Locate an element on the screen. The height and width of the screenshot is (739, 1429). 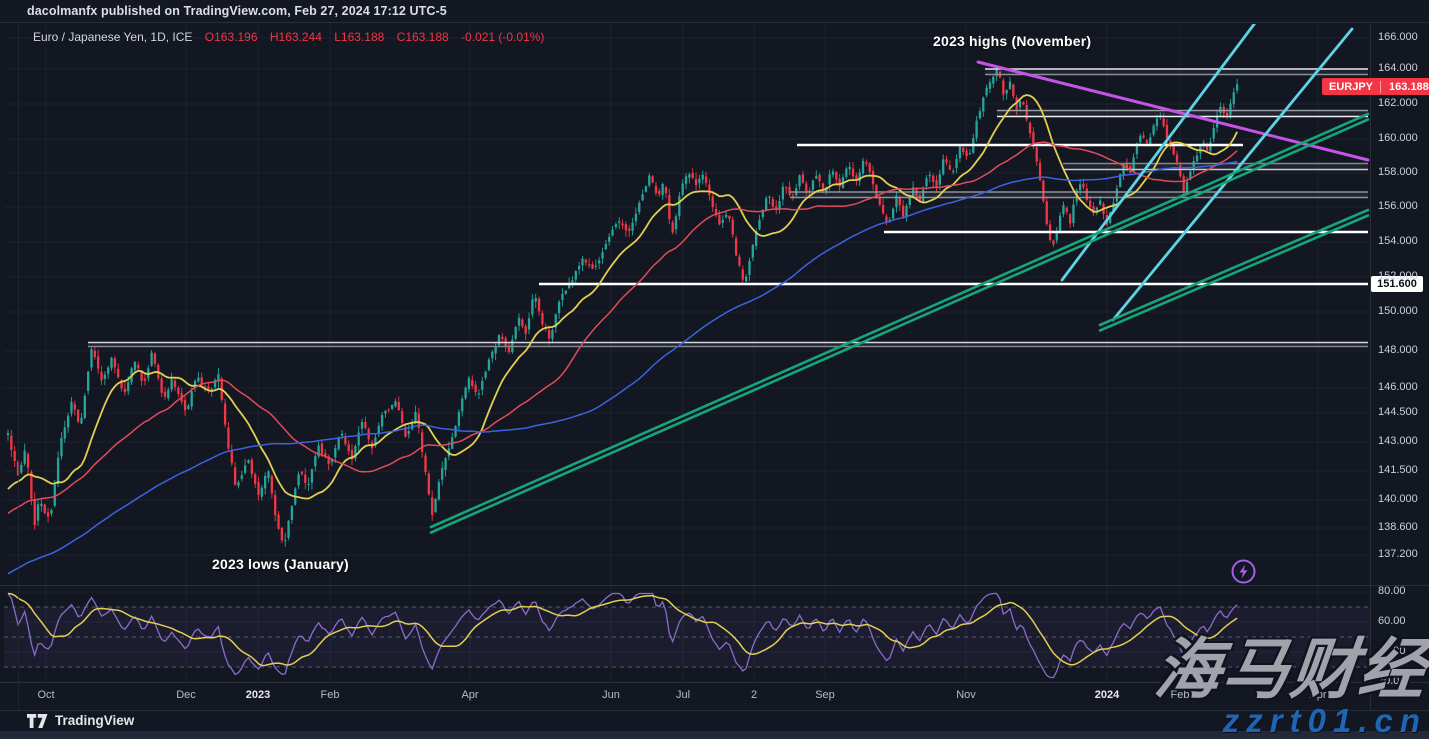
time-tick-2024: 2024 is located at coordinates (1107, 695).